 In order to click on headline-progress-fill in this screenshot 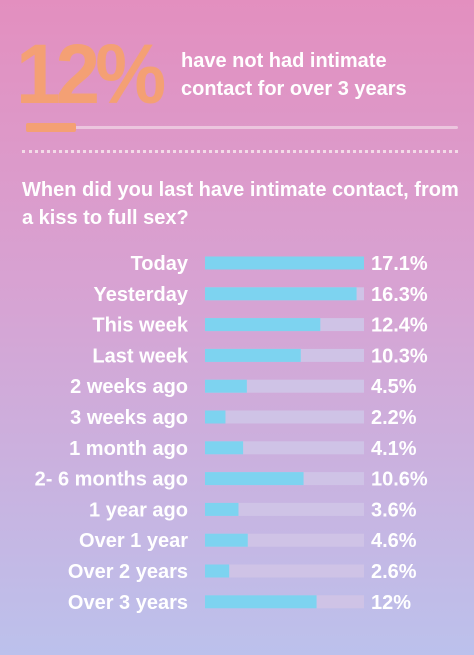, I will do `click(51, 127)`.